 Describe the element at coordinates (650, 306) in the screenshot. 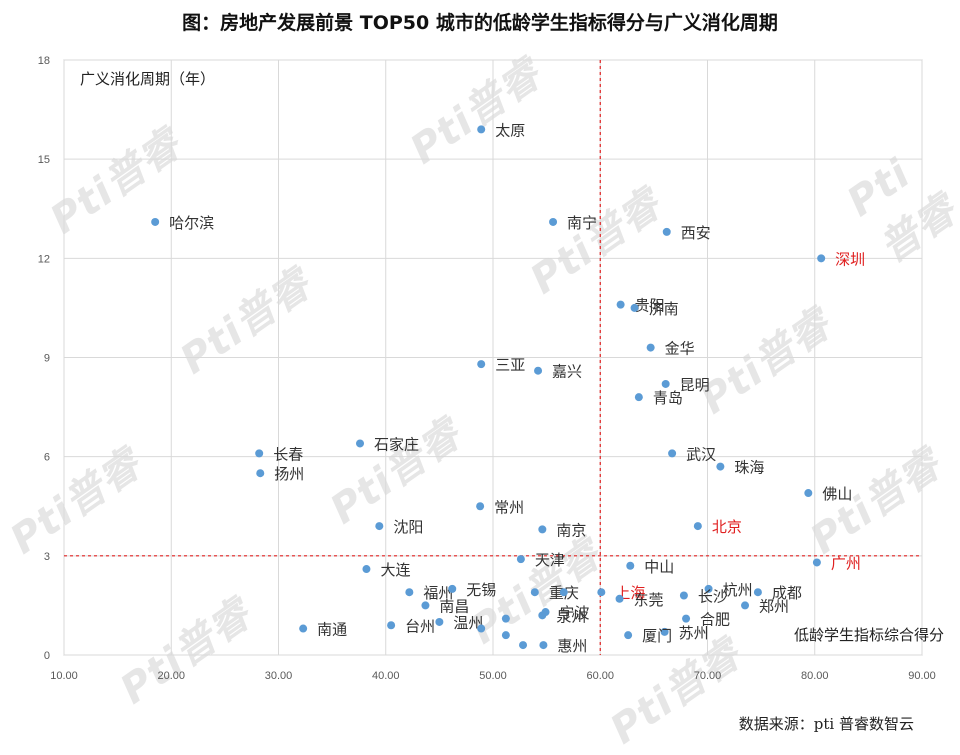

I see `data-label: 贵阳` at that location.